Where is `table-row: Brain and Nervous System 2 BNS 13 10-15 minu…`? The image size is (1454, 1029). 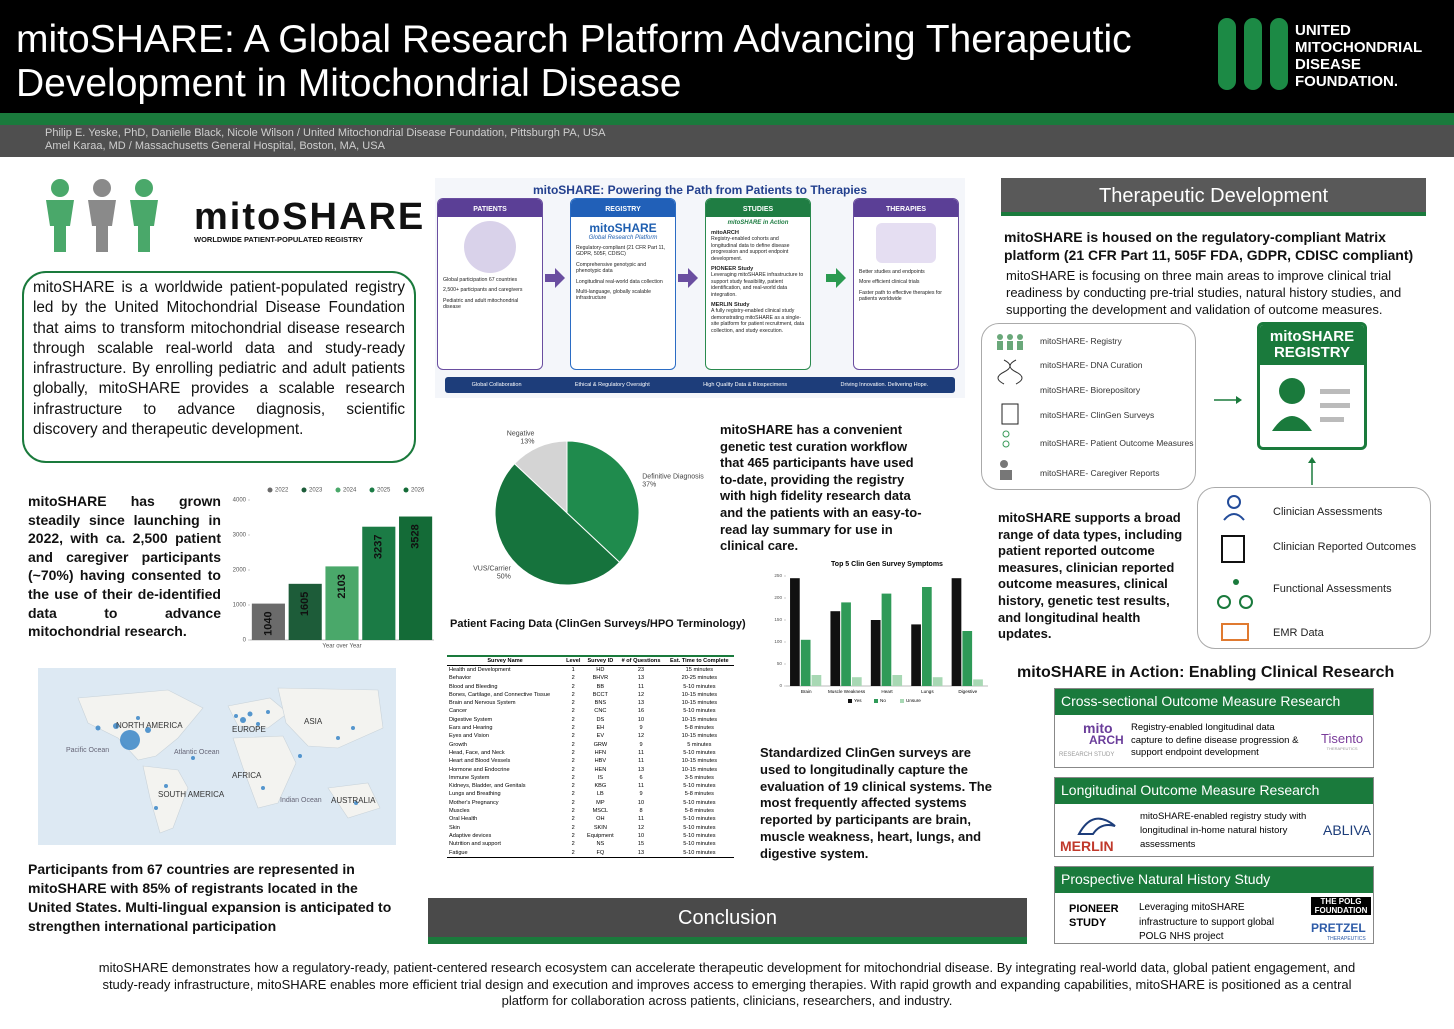
table-row: Brain and Nervous System 2 BNS 13 10-15 minu… is located at coordinates (590, 703).